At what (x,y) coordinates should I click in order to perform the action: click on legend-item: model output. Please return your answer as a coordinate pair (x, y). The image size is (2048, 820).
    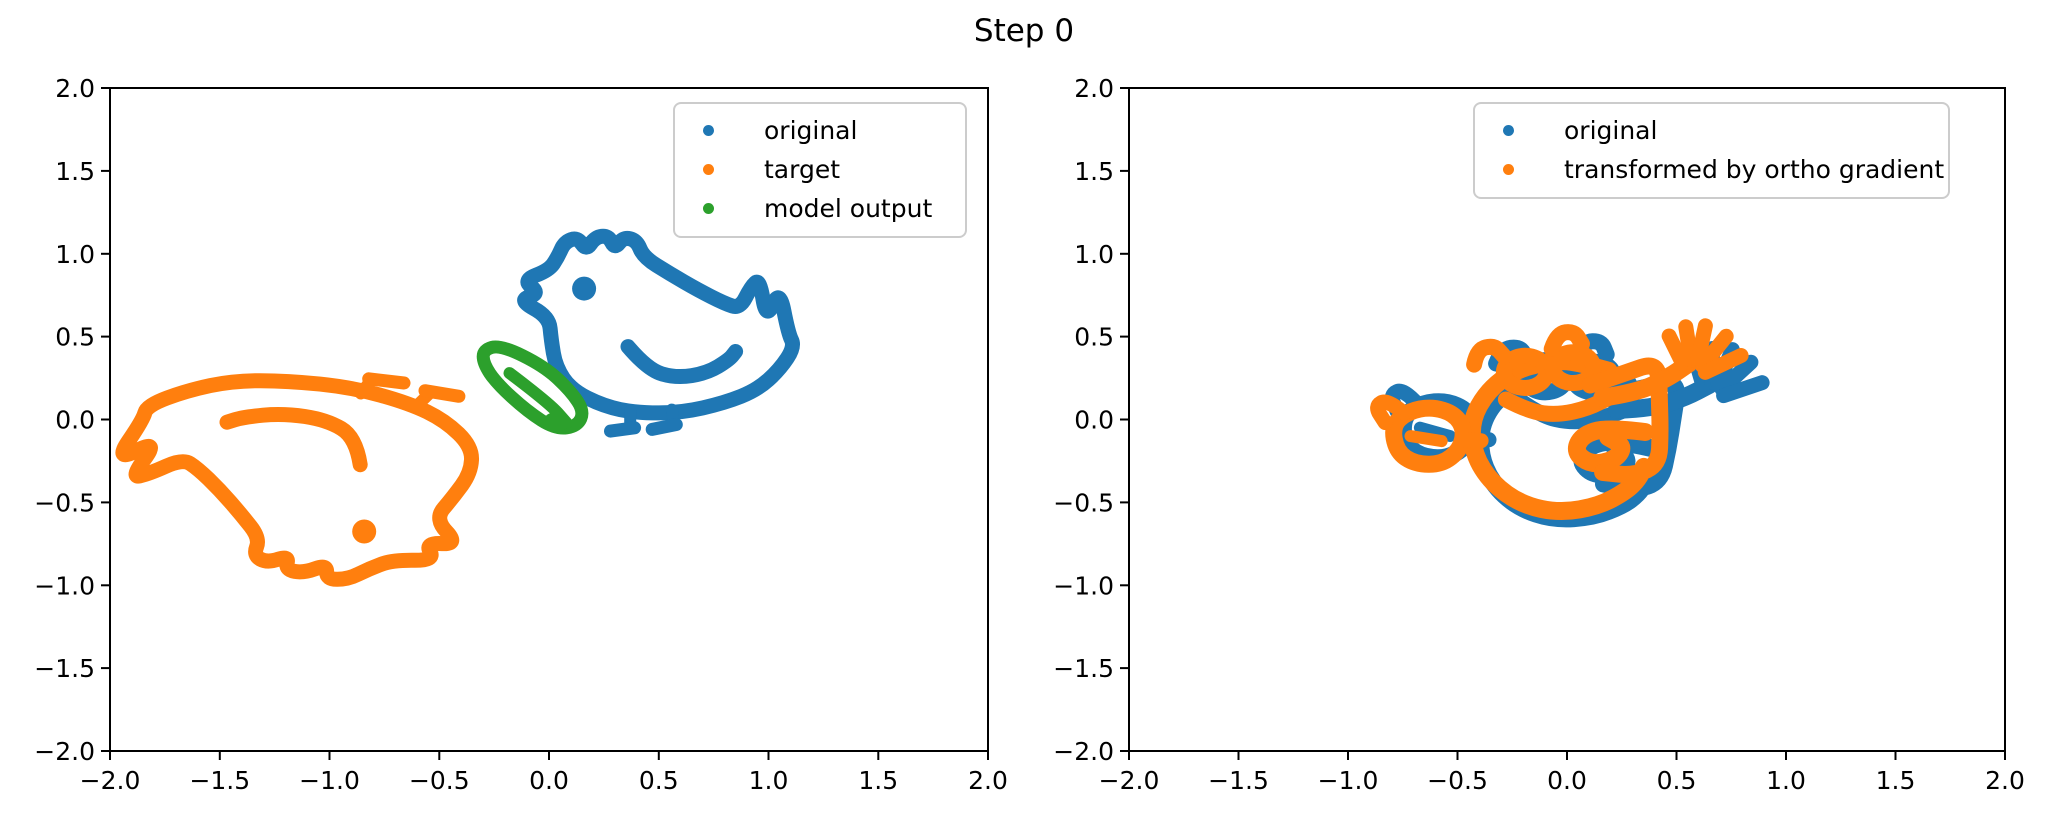
    Looking at the image, I should click on (828, 208).